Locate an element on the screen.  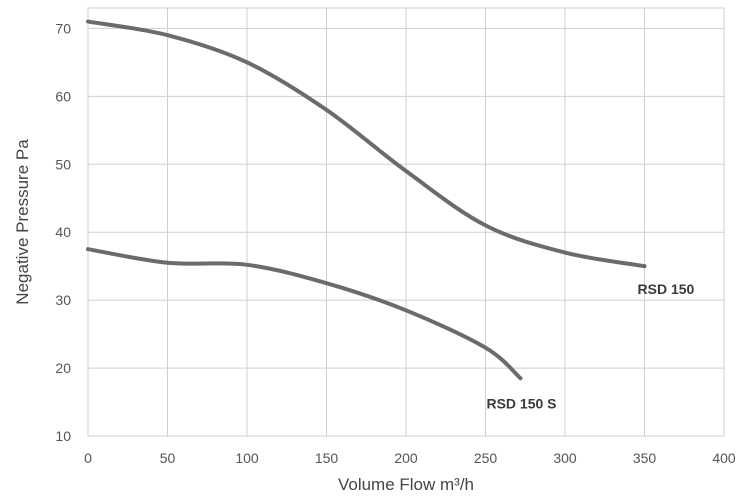
x-tick-label: 50 is located at coordinates (168, 458).